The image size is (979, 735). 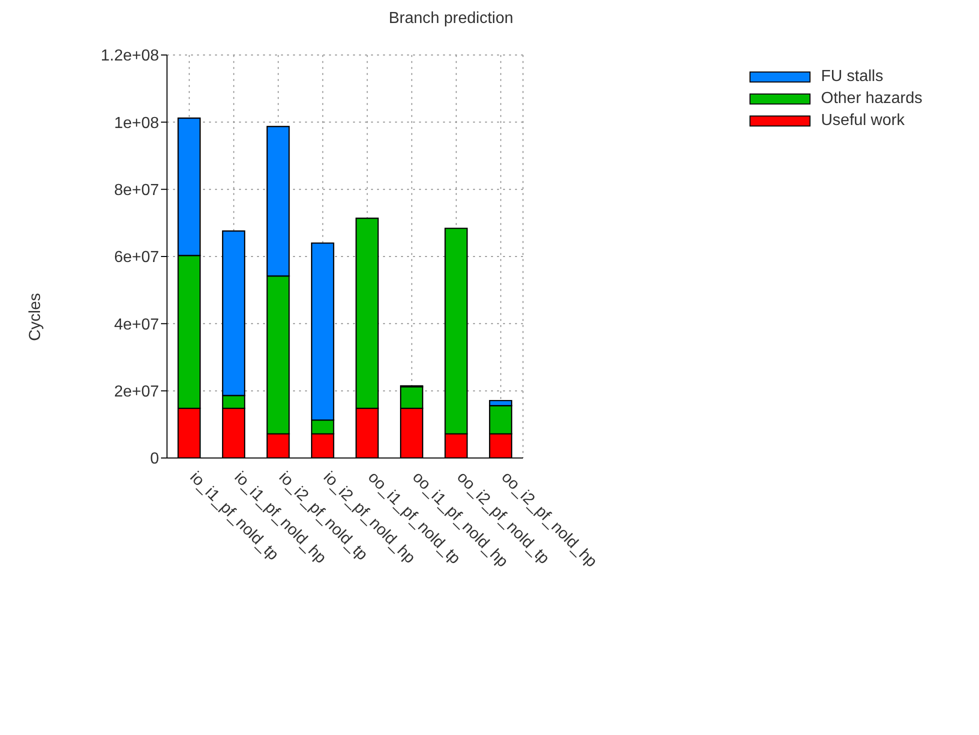 I want to click on y-tick-label: 0, so click(x=155, y=459).